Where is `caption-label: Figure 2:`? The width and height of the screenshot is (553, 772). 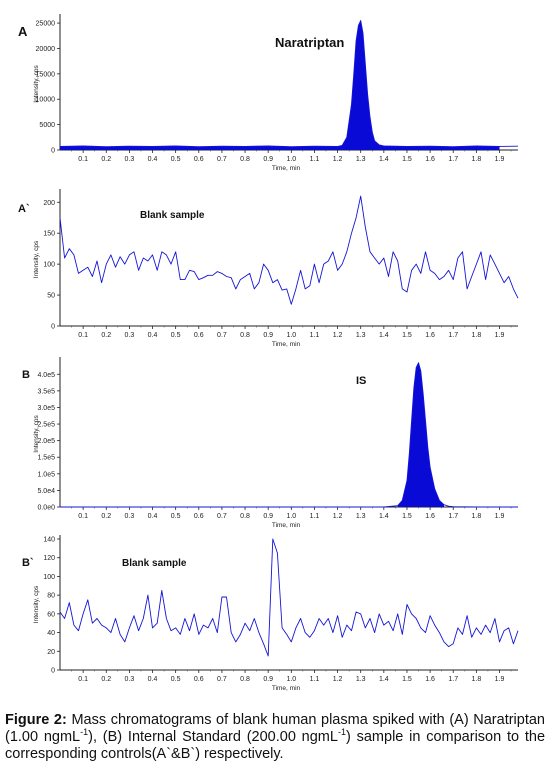 caption-label: Figure 2: is located at coordinates (36, 720).